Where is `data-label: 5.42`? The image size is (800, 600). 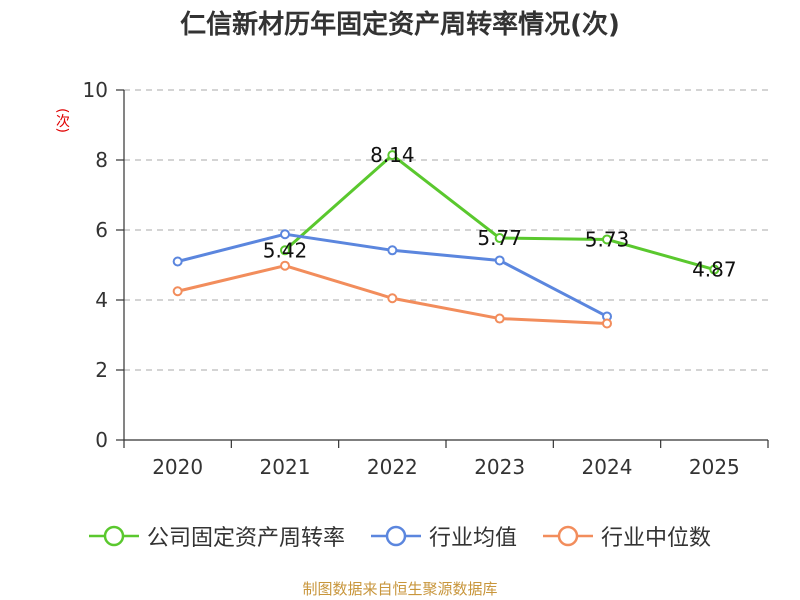
data-label: 5.42 is located at coordinates (285, 250).